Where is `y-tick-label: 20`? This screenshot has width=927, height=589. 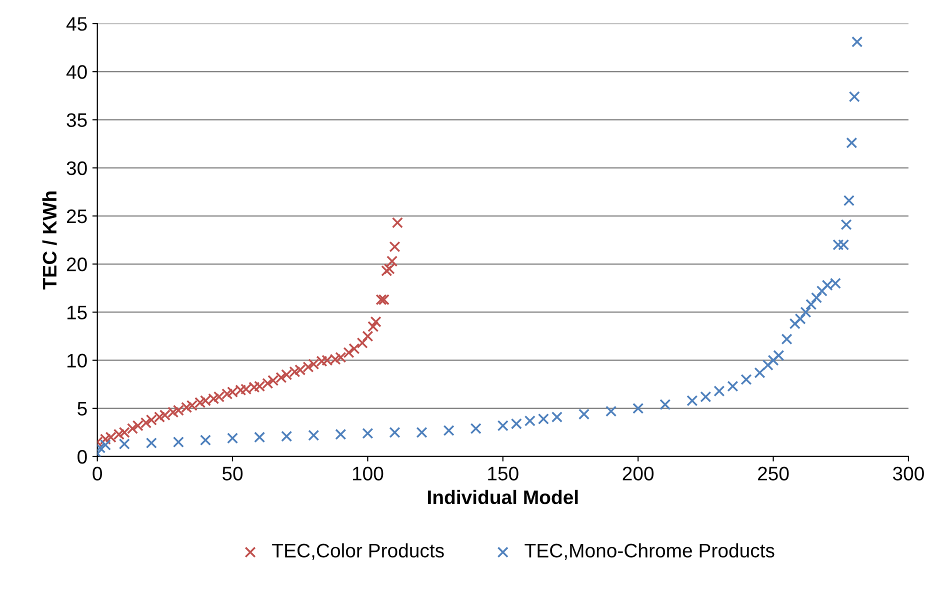 y-tick-label: 20 is located at coordinates (76, 265).